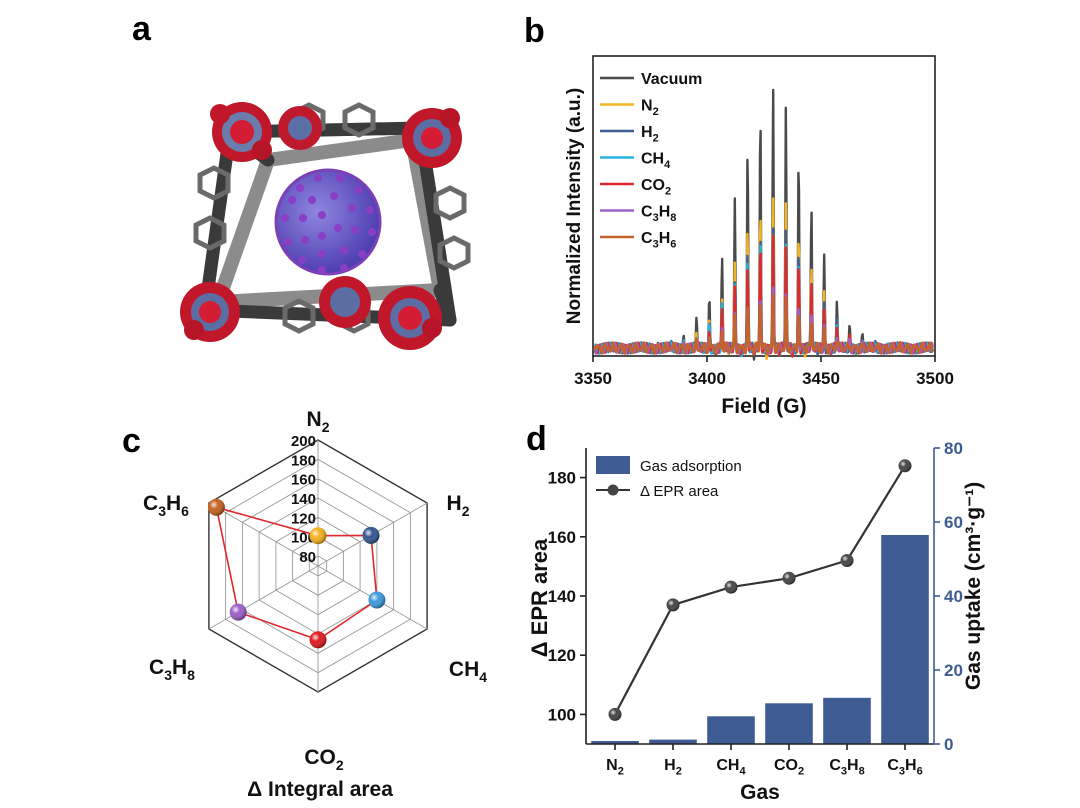 The height and width of the screenshot is (808, 1080). What do you see at coordinates (953, 522) in the screenshot?
I see `right-tick-label: 60` at bounding box center [953, 522].